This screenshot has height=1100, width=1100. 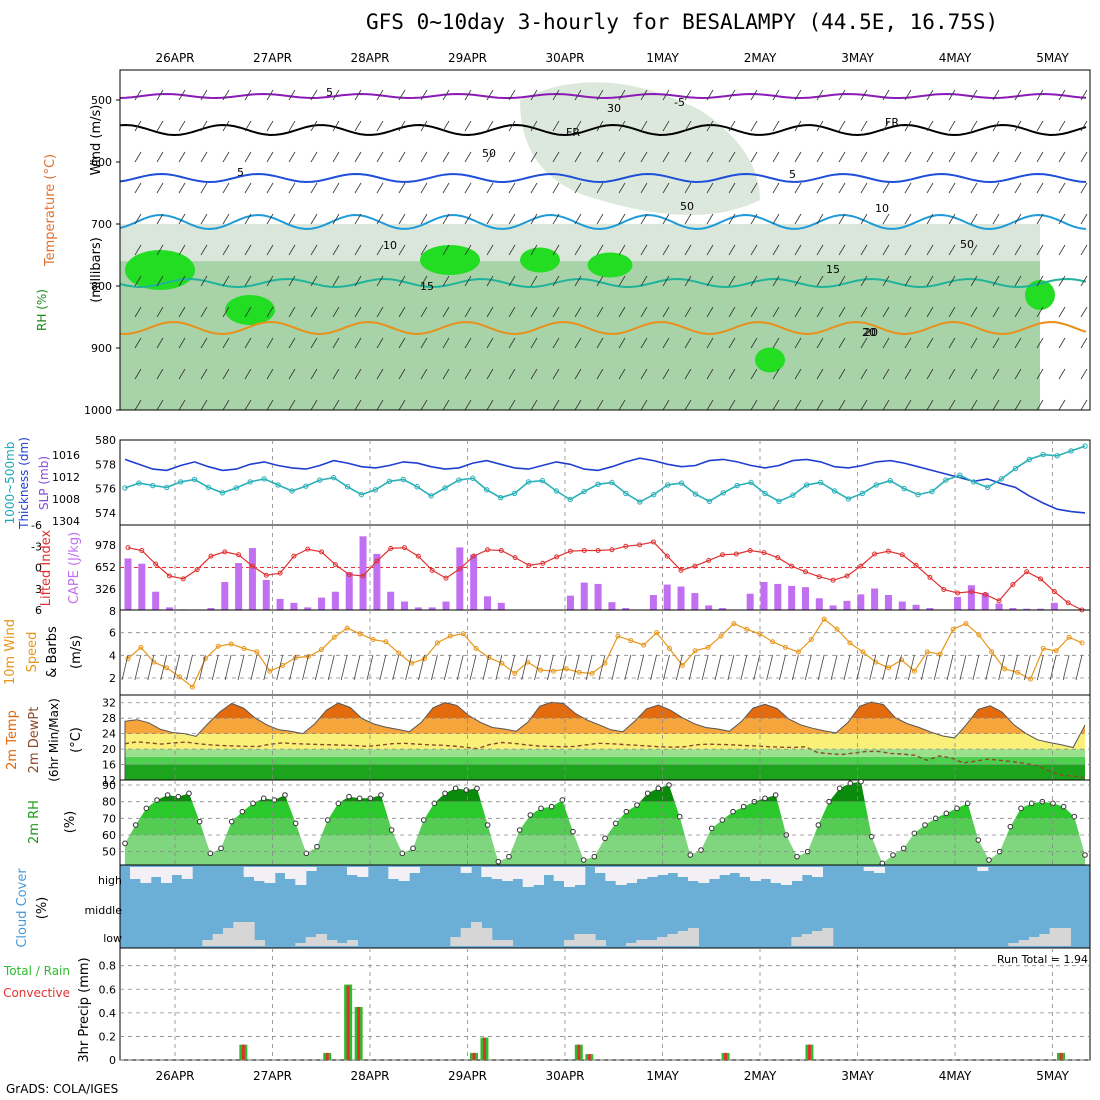 What do you see at coordinates (109, 835) in the screenshot?
I see `rh-tick: 60` at bounding box center [109, 835].